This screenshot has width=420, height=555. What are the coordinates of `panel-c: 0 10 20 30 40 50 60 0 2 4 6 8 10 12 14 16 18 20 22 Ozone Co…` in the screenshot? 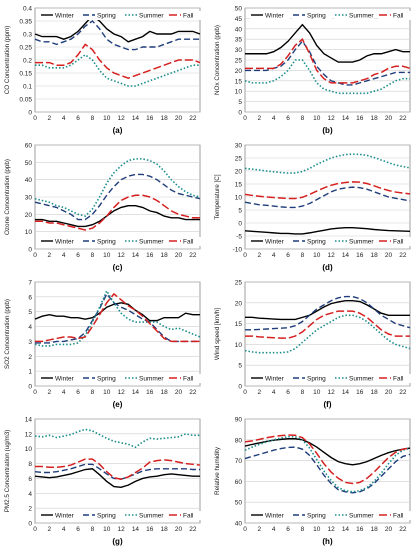 It's located at (106, 207).